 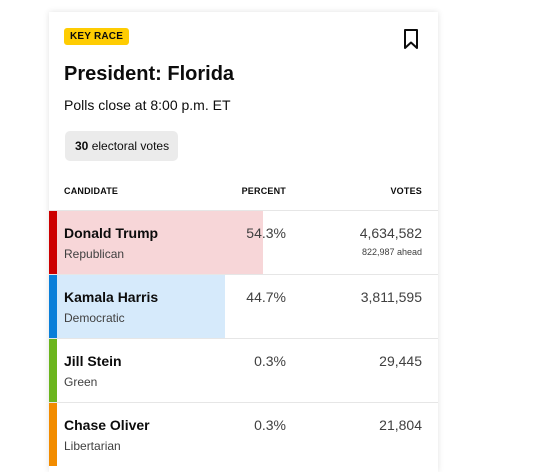 I want to click on candidate-name: Chase Oliver, so click(x=107, y=425).